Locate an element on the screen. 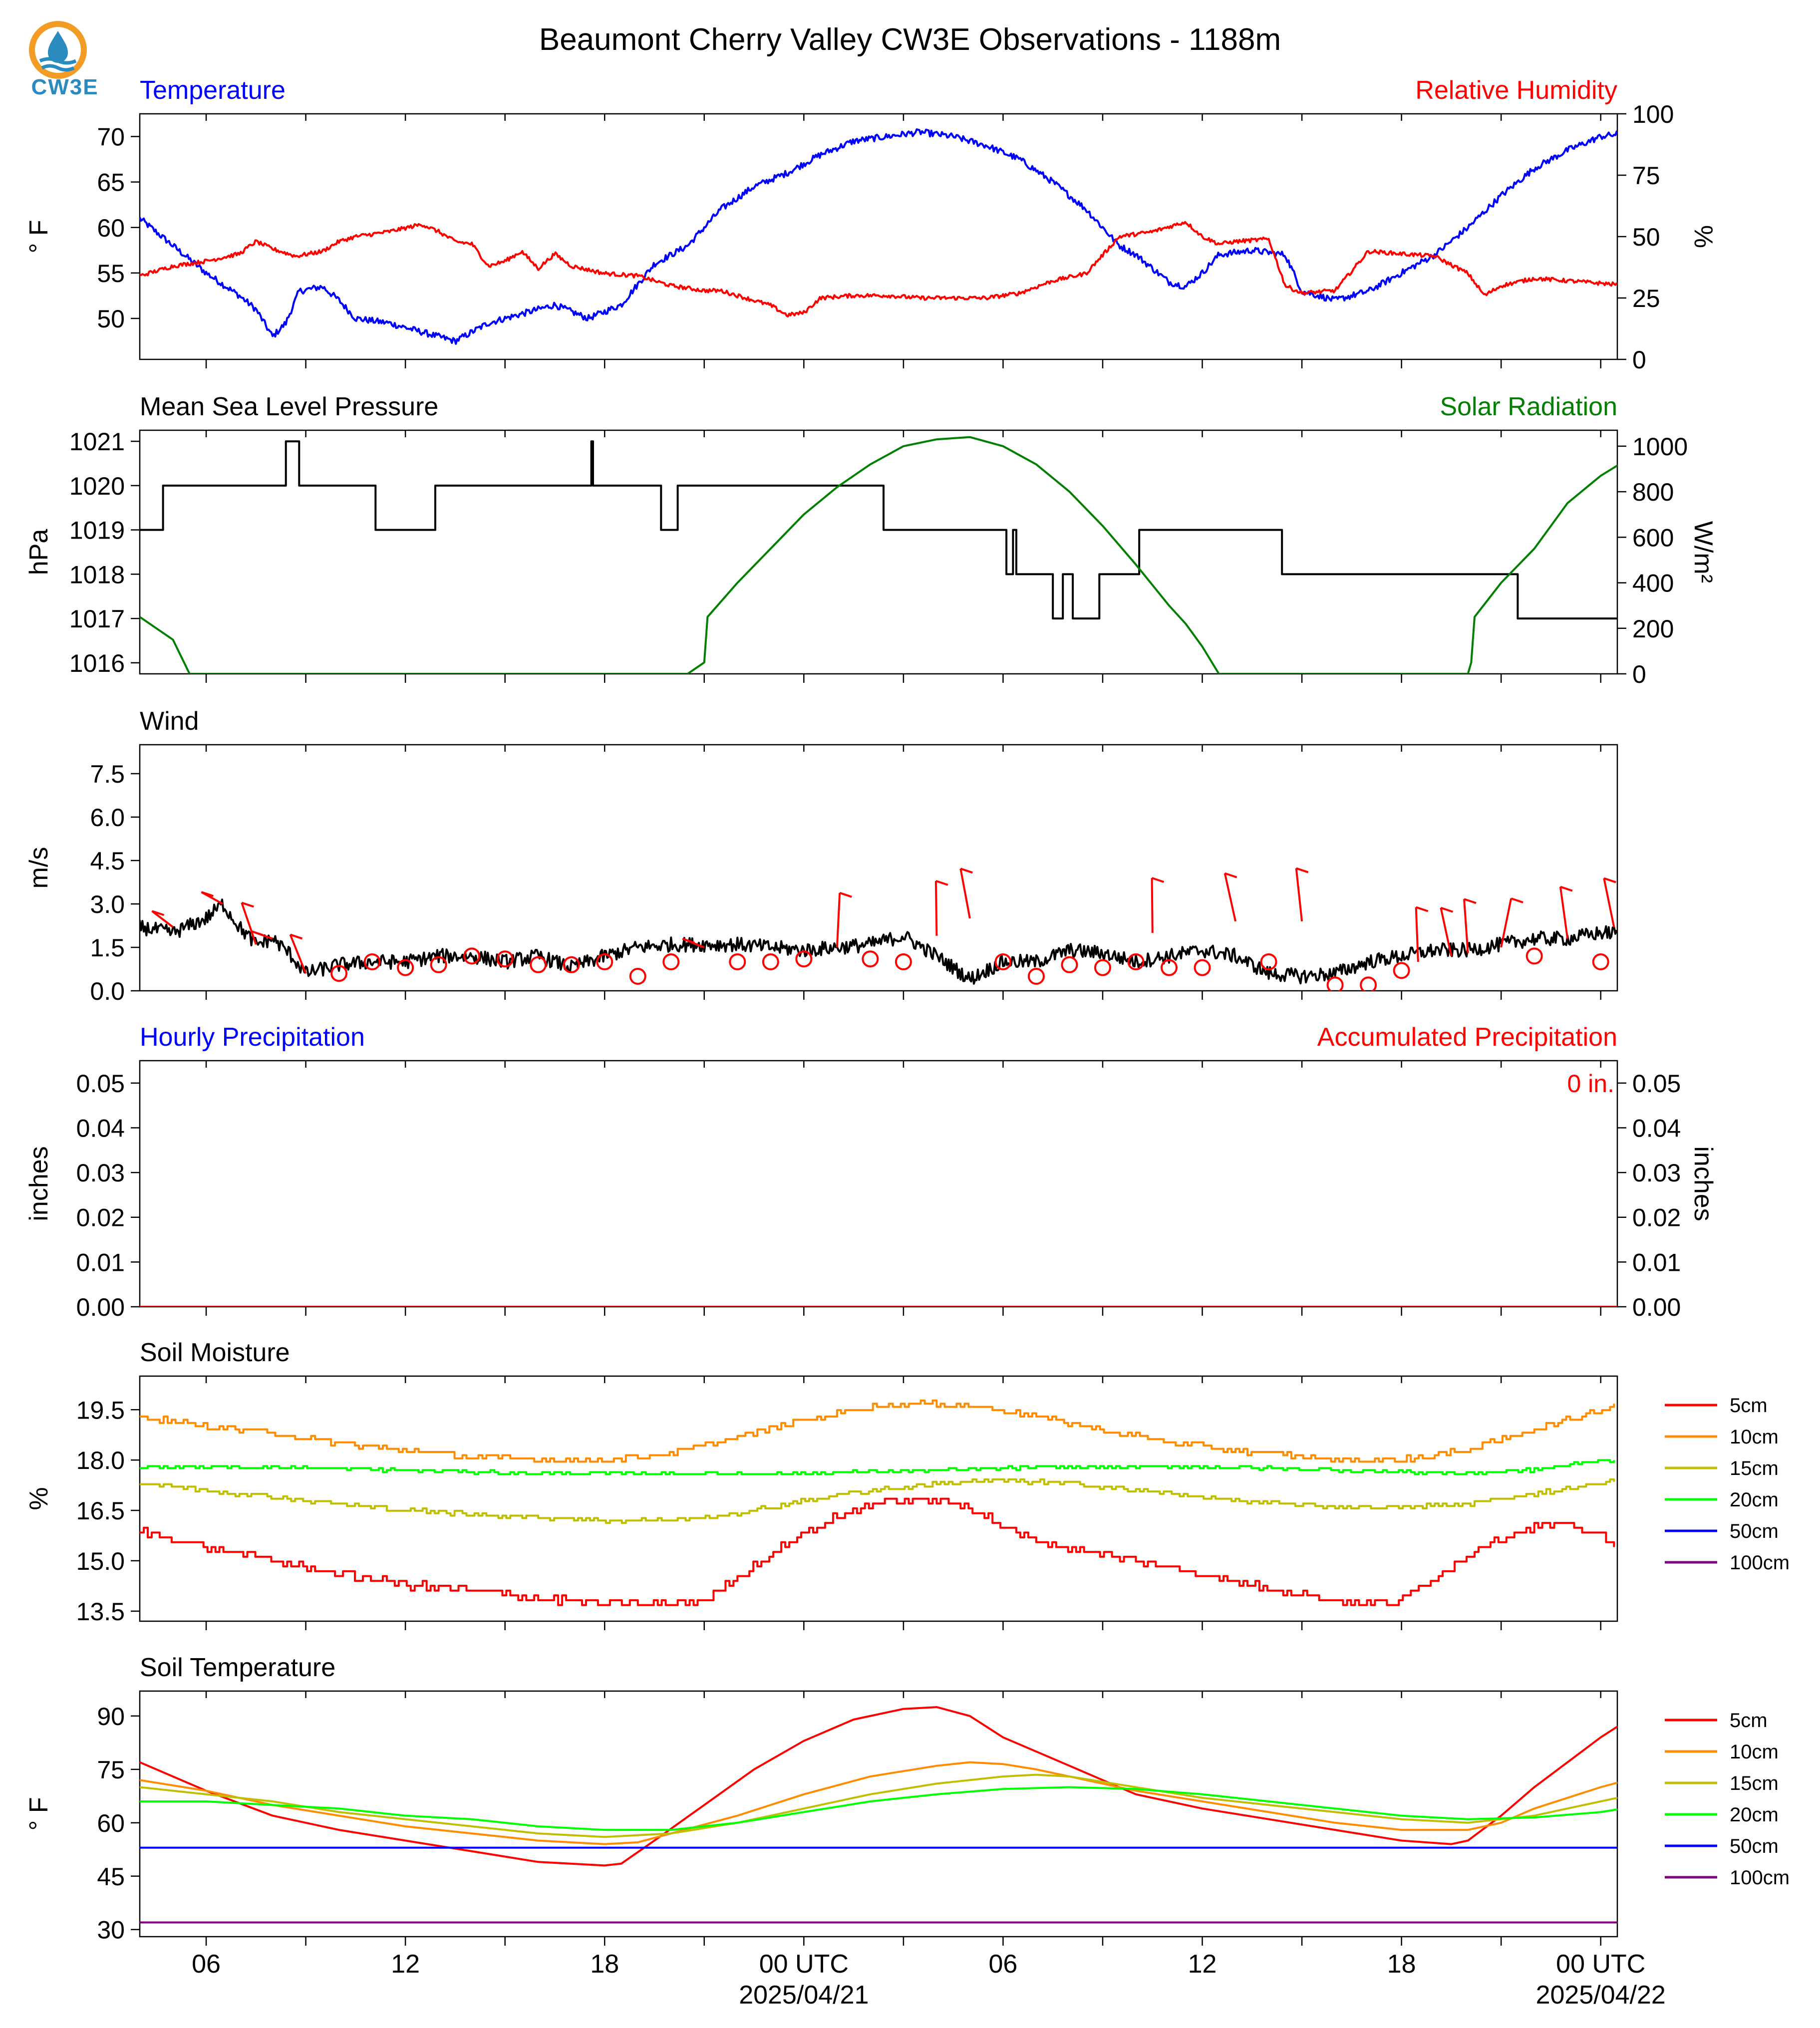  y-tick-label-right: 0.02 is located at coordinates (1656, 1218).